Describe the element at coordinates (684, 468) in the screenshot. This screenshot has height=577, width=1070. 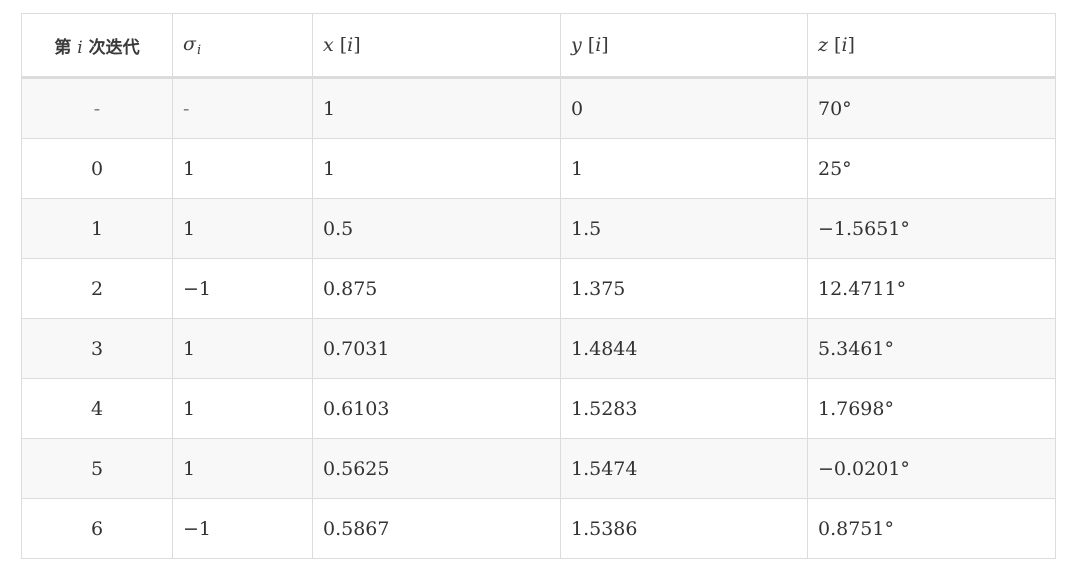
I see `cell-y: 1.5474` at that location.